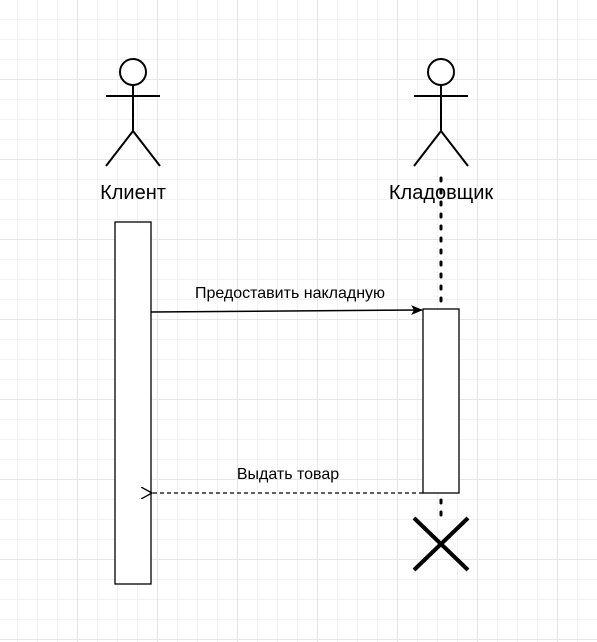  What do you see at coordinates (441, 112) in the screenshot?
I see `actor-storekeeper-figure` at bounding box center [441, 112].